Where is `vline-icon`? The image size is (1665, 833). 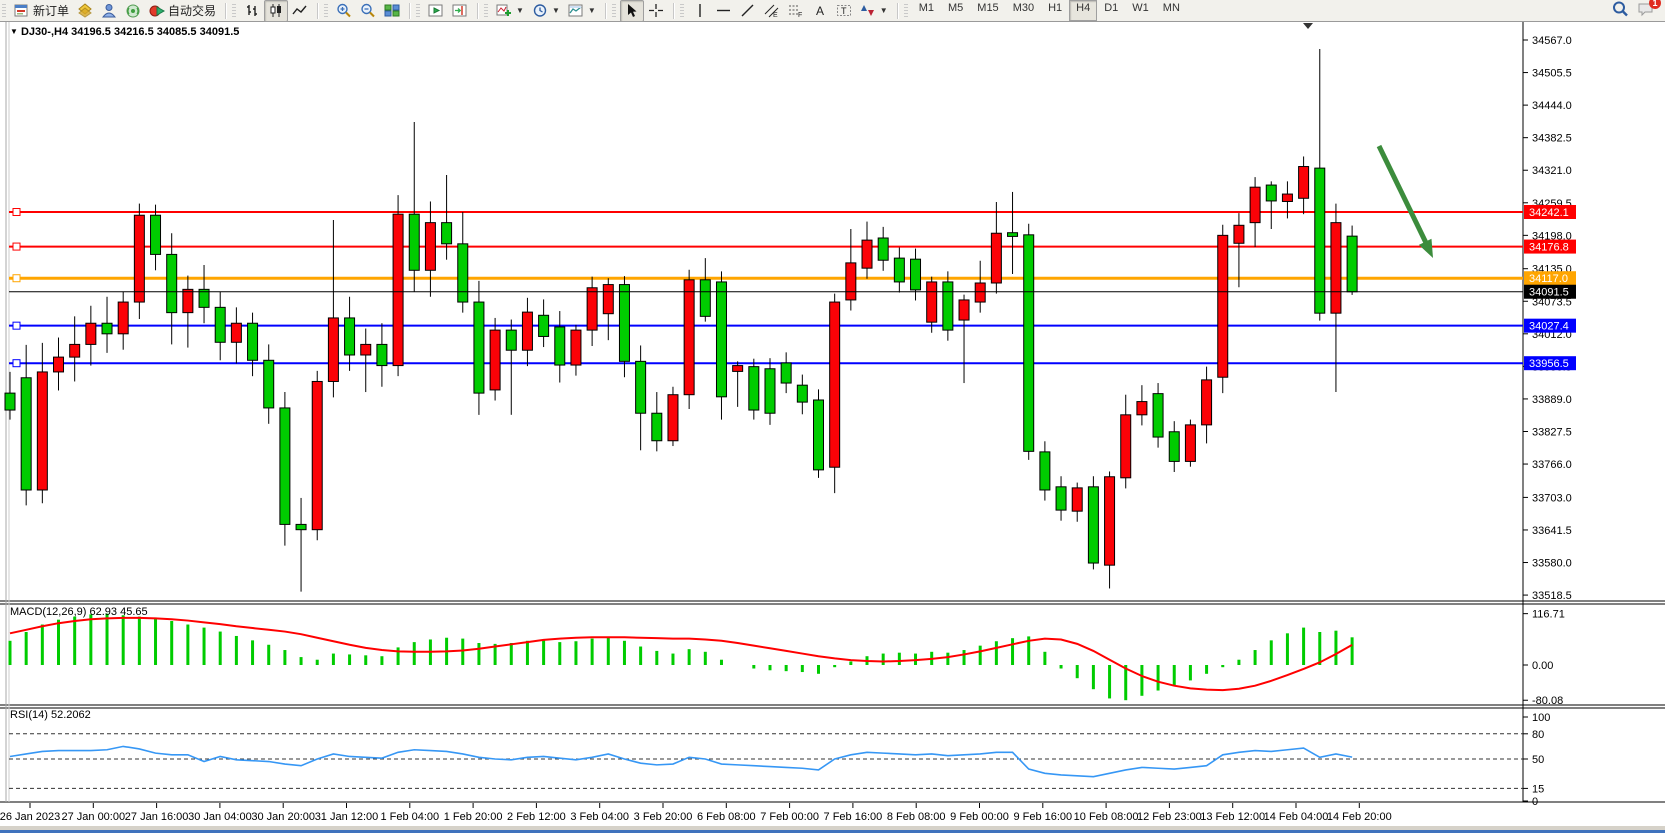
vline-icon is located at coordinates (700, 10).